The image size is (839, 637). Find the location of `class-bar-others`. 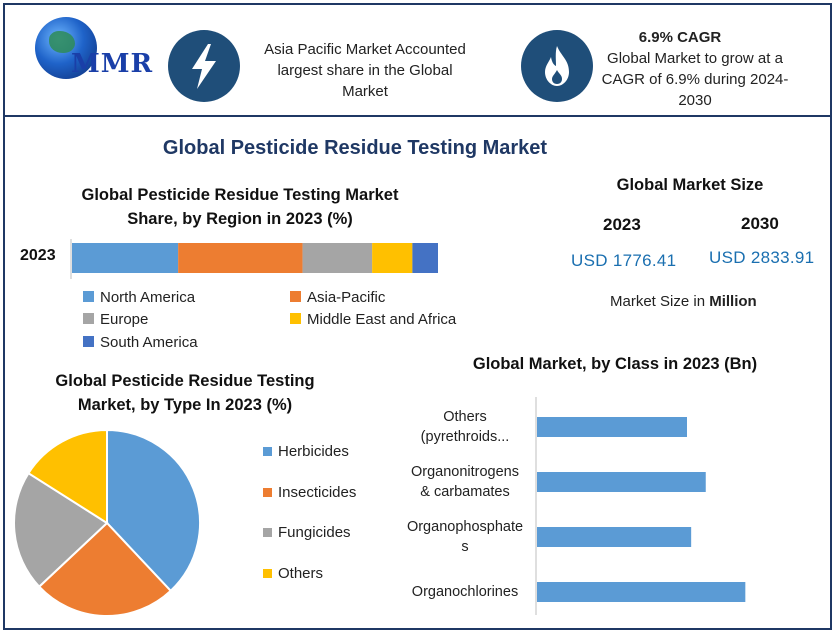

class-bar-others is located at coordinates (612, 427).